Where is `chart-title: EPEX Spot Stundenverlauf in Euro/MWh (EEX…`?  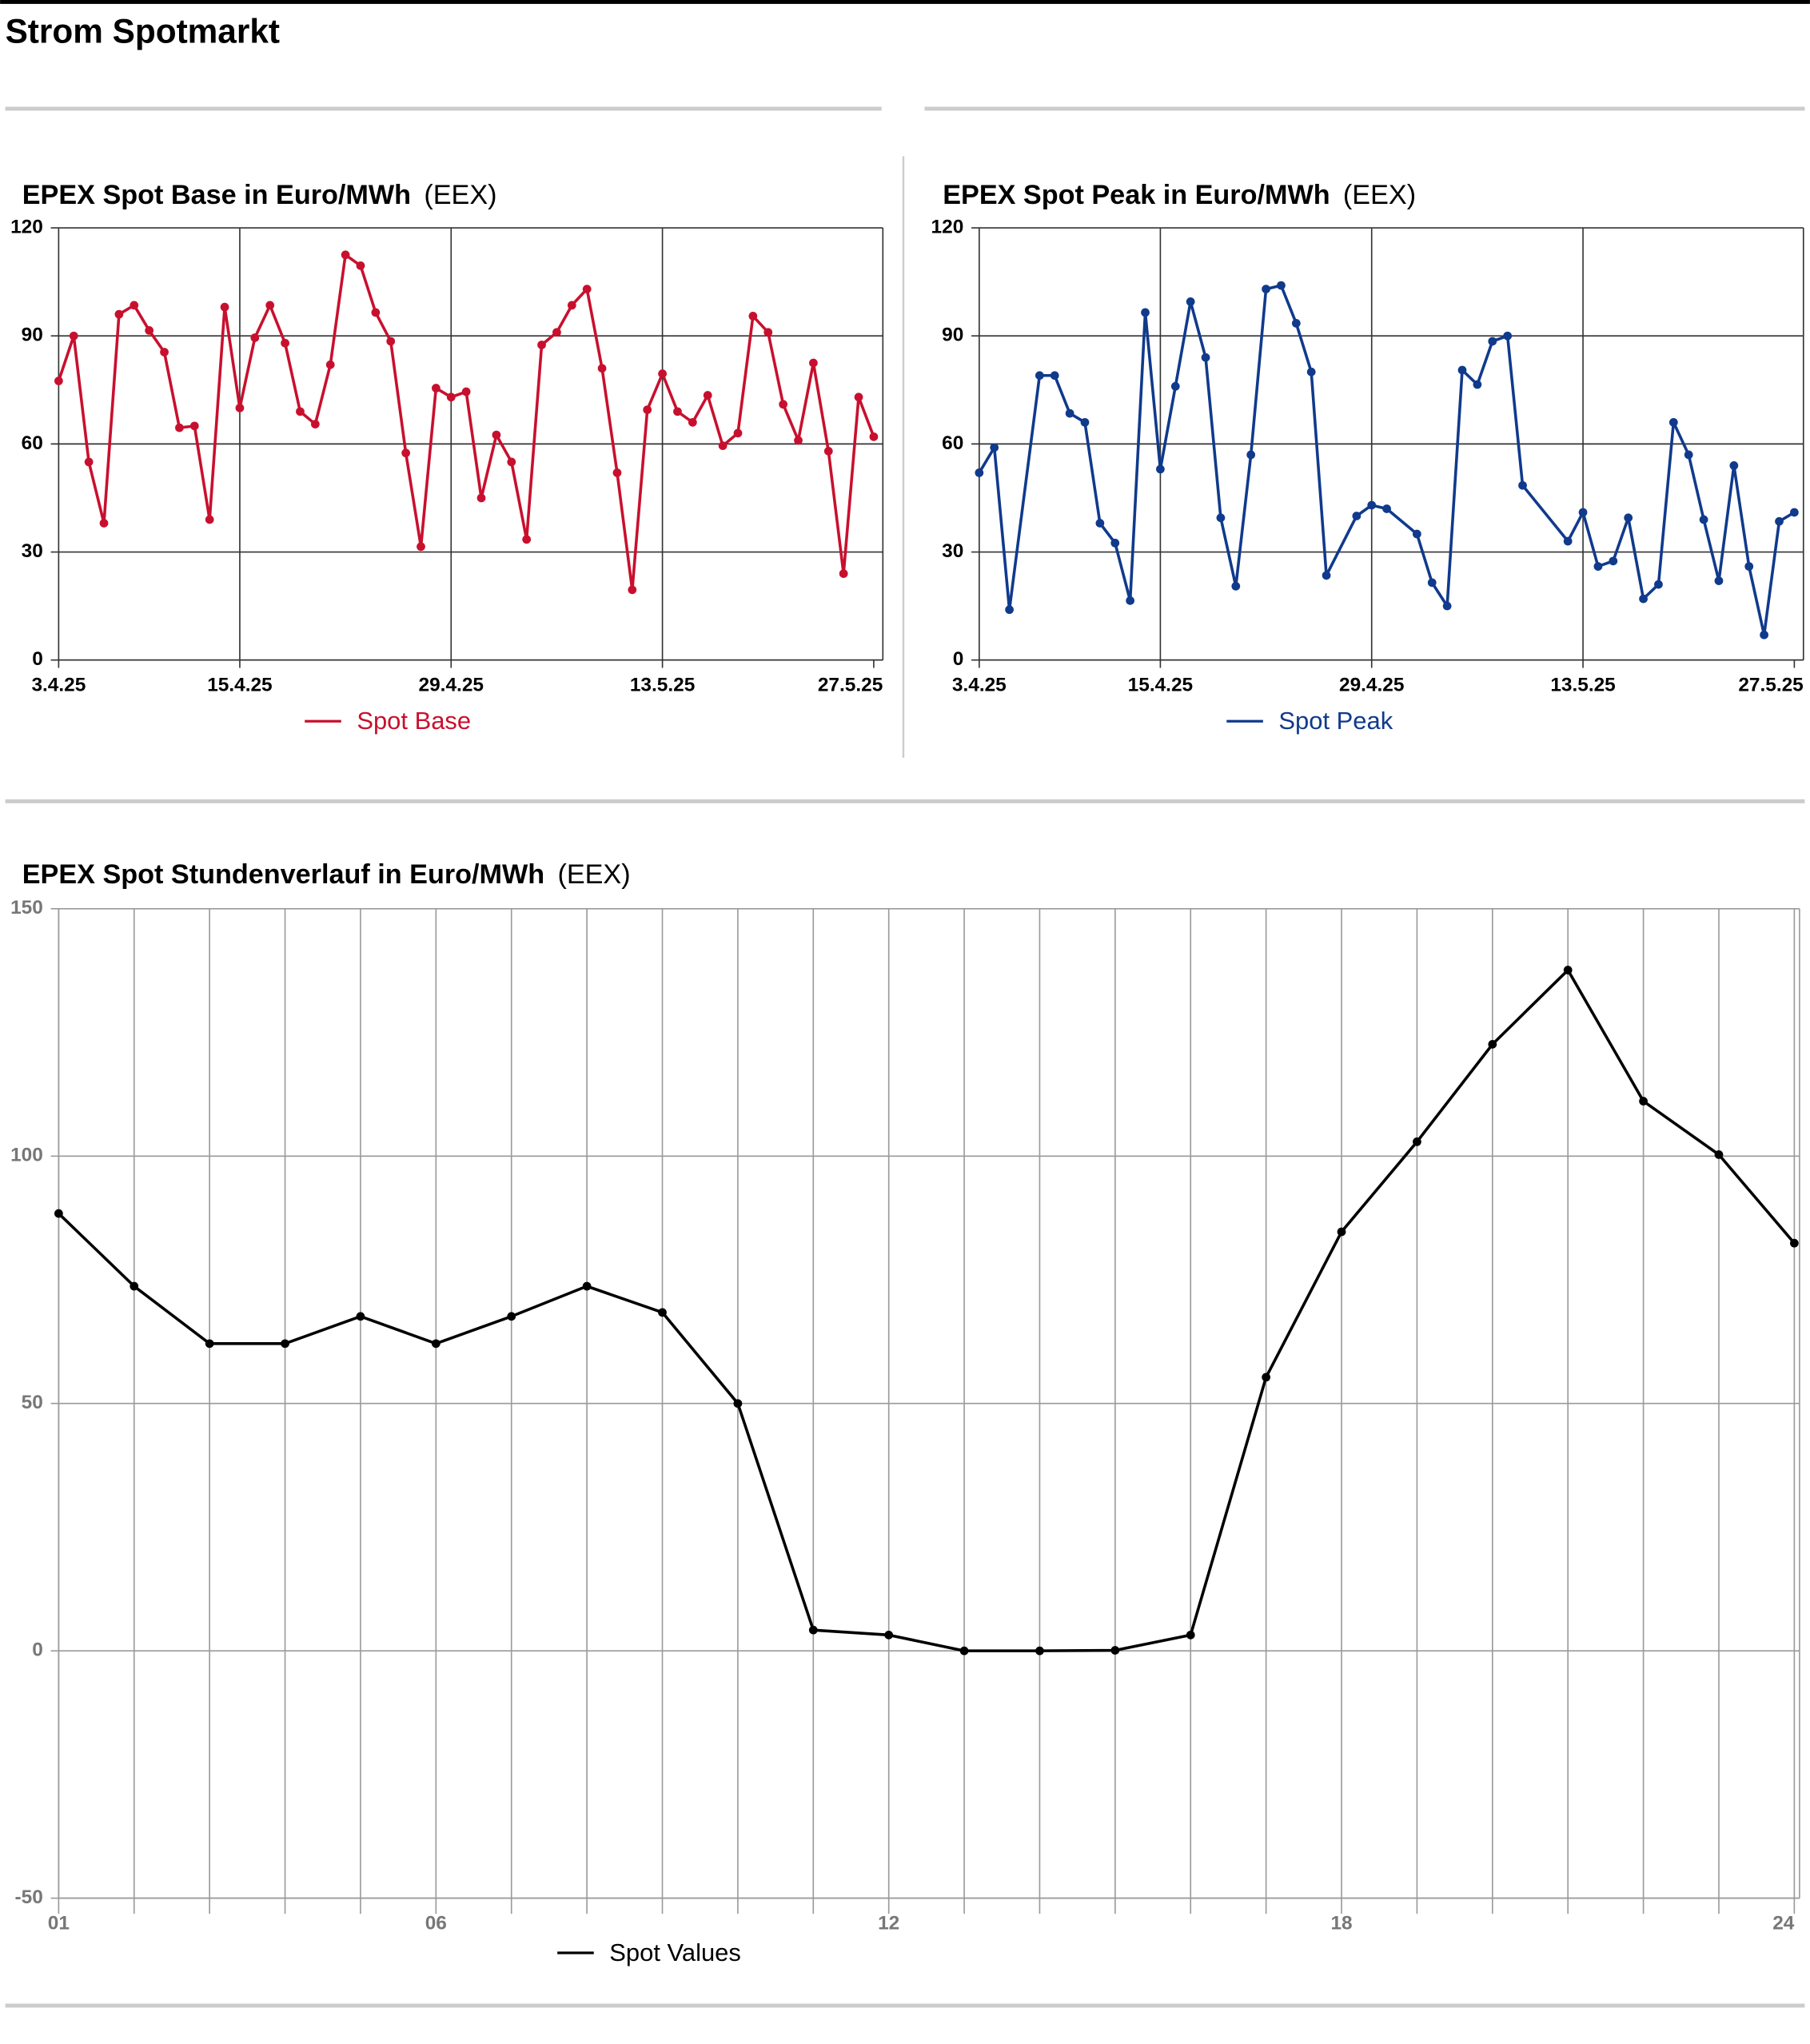 chart-title: EPEX Spot Stundenverlauf in Euro/MWh (EEX… is located at coordinates (326, 874).